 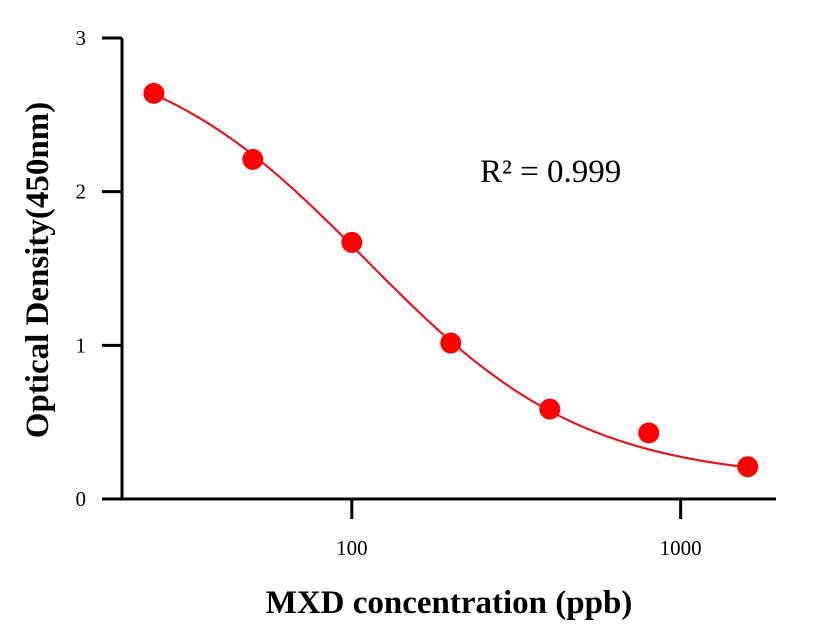 I want to click on x-tick-label: 1000, so click(x=681, y=548).